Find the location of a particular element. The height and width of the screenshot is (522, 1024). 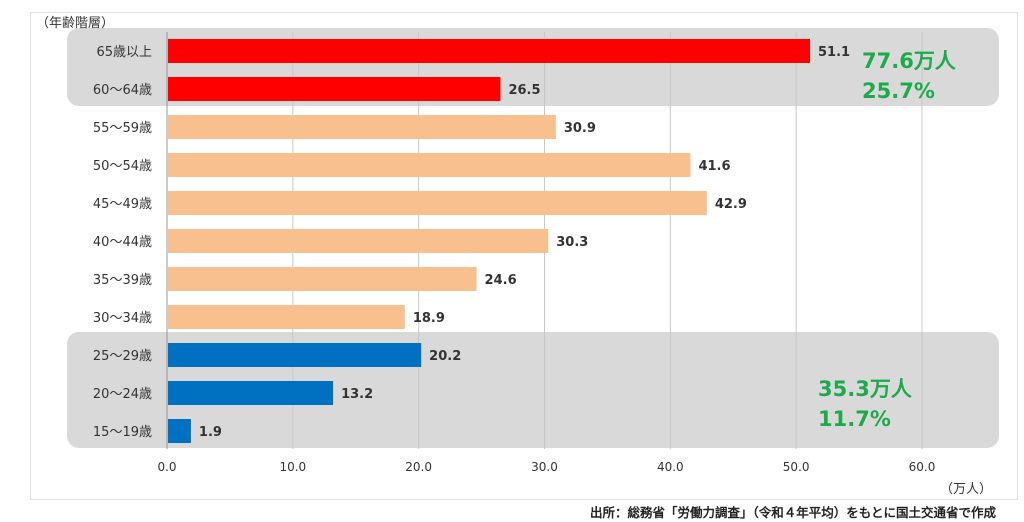

category-label: 30～34歳 is located at coordinates (122, 318).